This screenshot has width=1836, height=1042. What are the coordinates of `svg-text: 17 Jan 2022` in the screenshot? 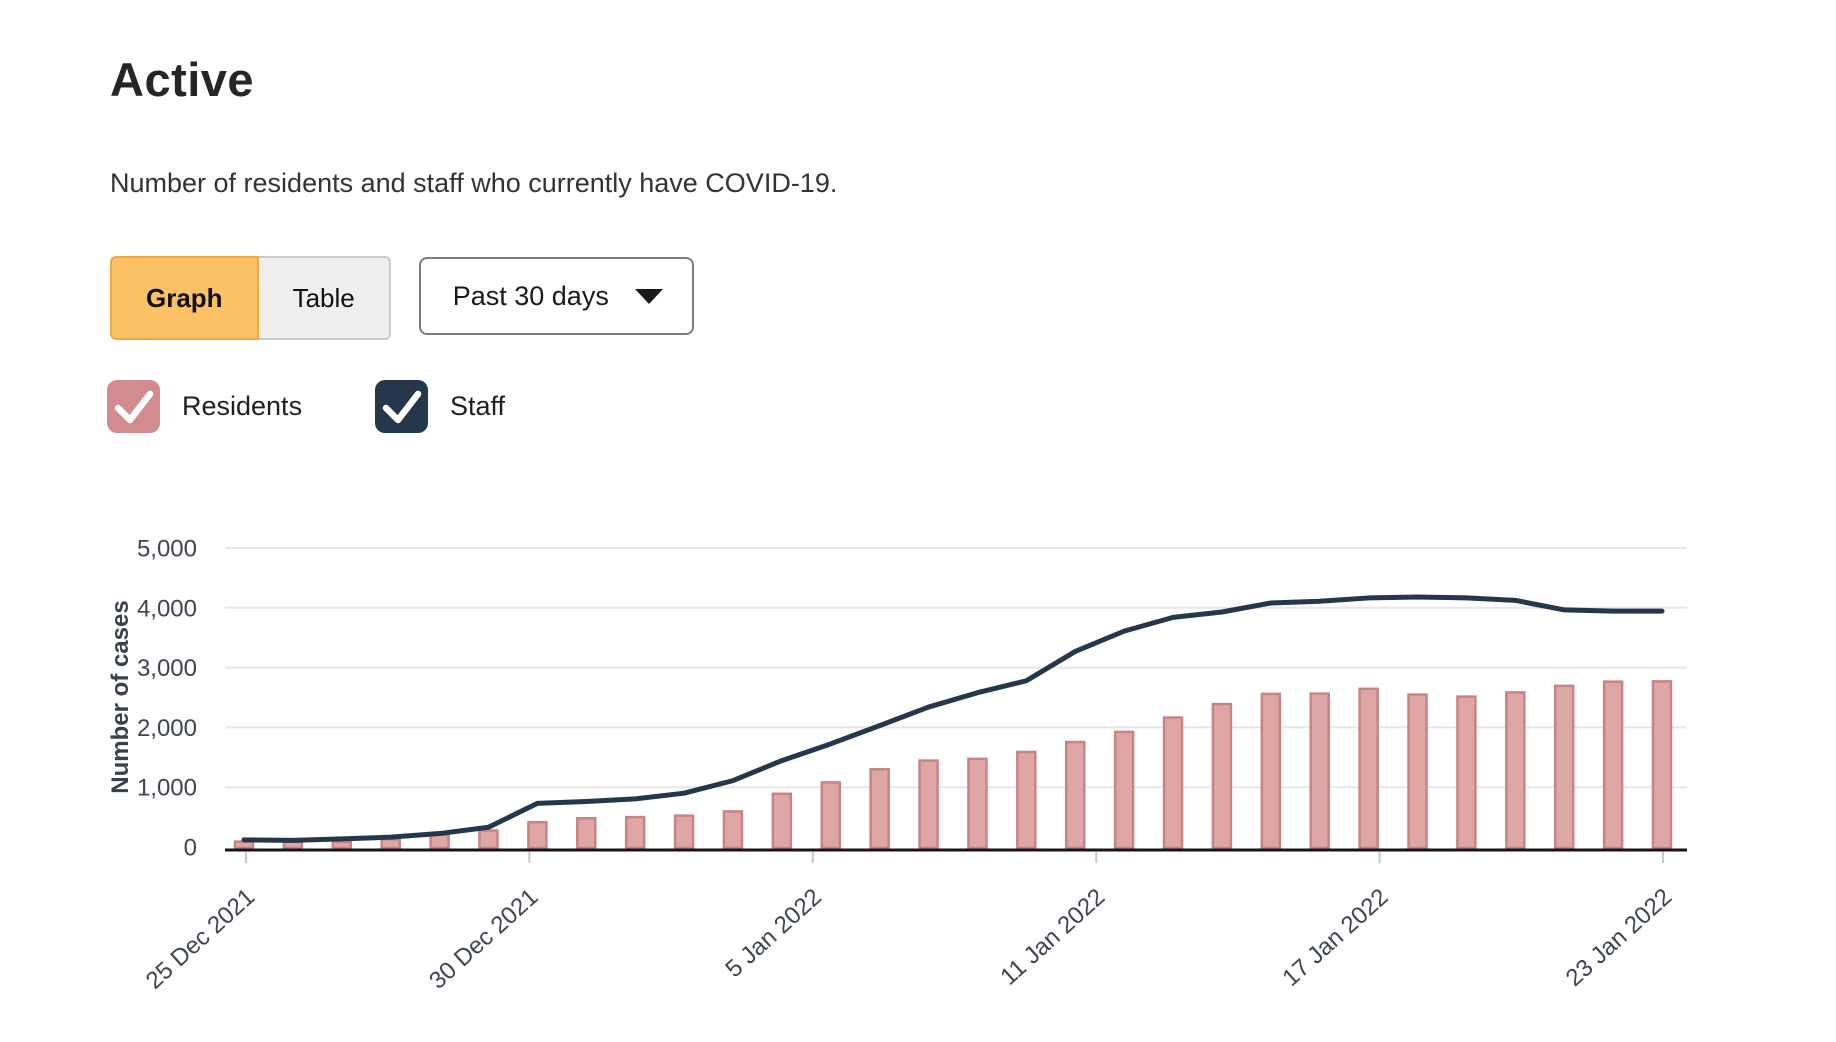 It's located at (1335, 937).